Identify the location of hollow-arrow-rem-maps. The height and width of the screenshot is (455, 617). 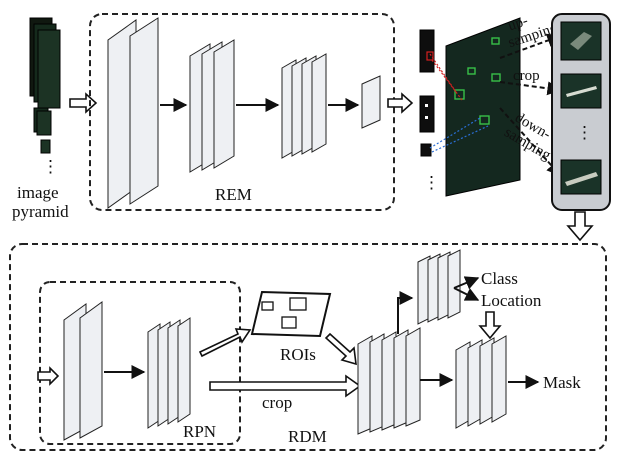
(400, 103).